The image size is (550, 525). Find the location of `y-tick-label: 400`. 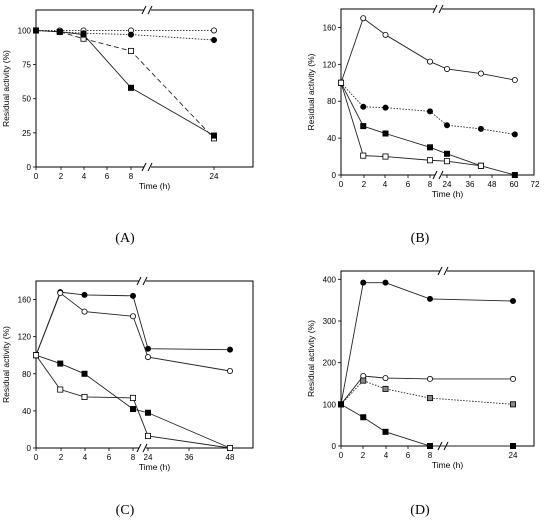

y-tick-label: 400 is located at coordinates (330, 279).